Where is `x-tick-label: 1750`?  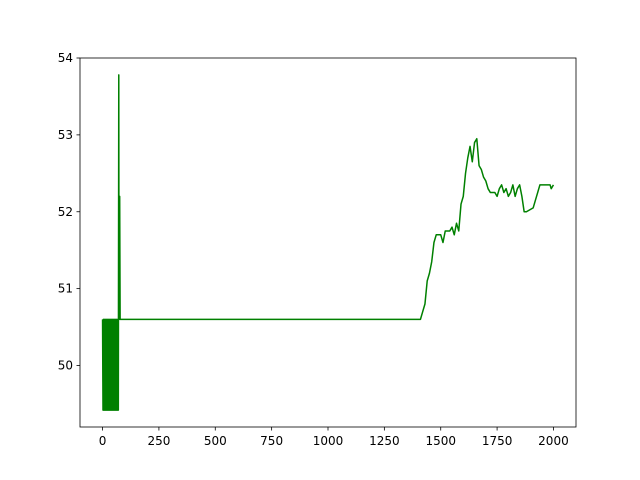
x-tick-label: 1750 is located at coordinates (497, 441).